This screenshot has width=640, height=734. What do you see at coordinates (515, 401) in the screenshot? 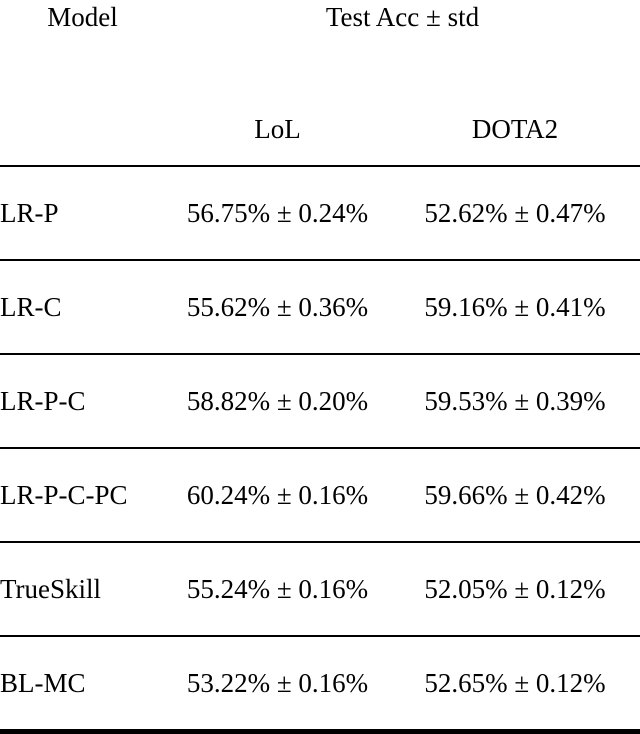
I see `dota2-accuracy-cell: 59.53% ± 0.39%` at bounding box center [515, 401].